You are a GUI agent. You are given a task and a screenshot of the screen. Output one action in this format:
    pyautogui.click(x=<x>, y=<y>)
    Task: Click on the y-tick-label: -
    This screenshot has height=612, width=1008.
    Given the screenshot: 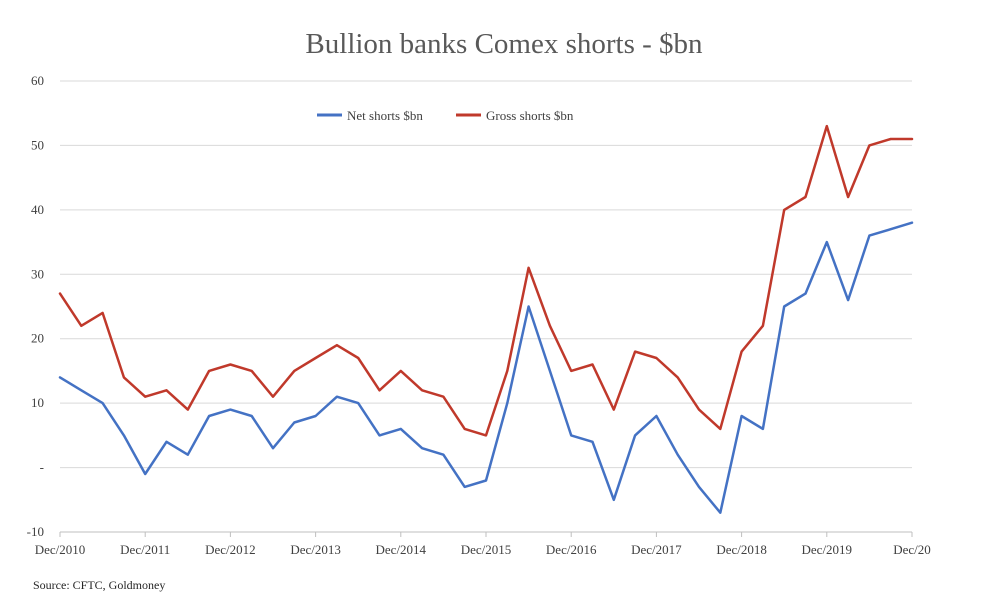 What is the action you would take?
    pyautogui.click(x=42, y=467)
    